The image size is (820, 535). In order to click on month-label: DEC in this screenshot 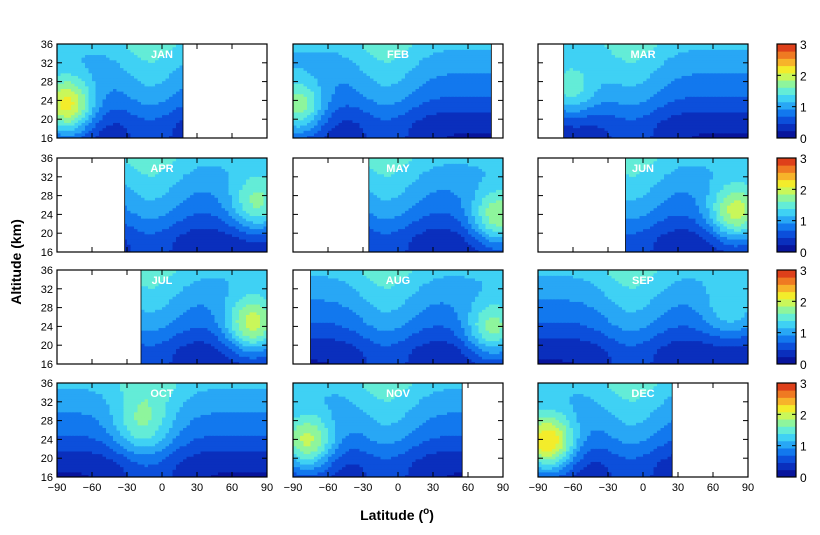, I will do `click(642, 394)`.